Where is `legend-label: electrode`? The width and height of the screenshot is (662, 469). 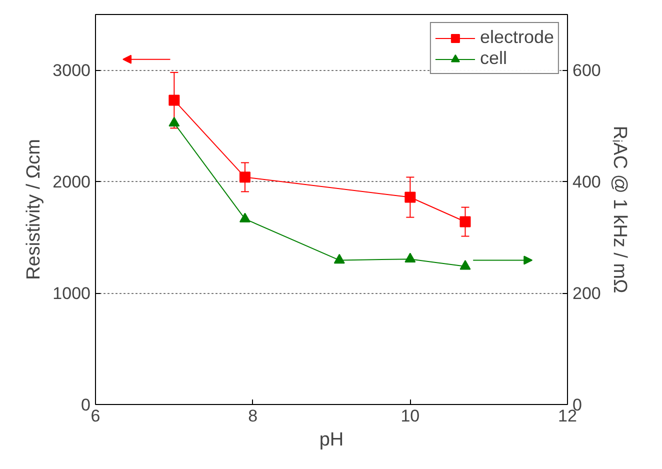
legend-label: electrode is located at coordinates (517, 37).